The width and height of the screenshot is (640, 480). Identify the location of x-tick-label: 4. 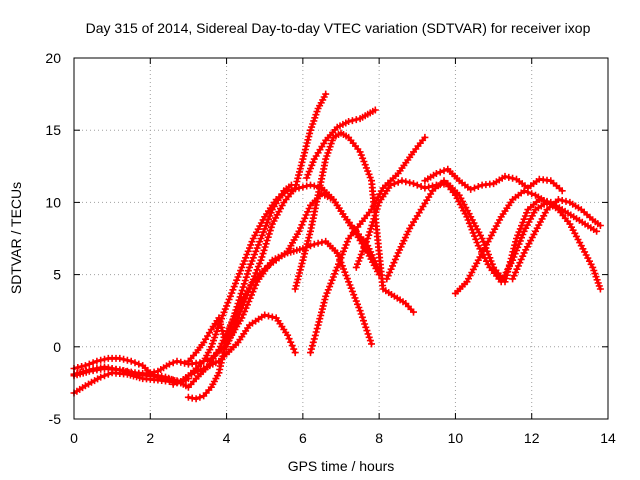
(227, 438).